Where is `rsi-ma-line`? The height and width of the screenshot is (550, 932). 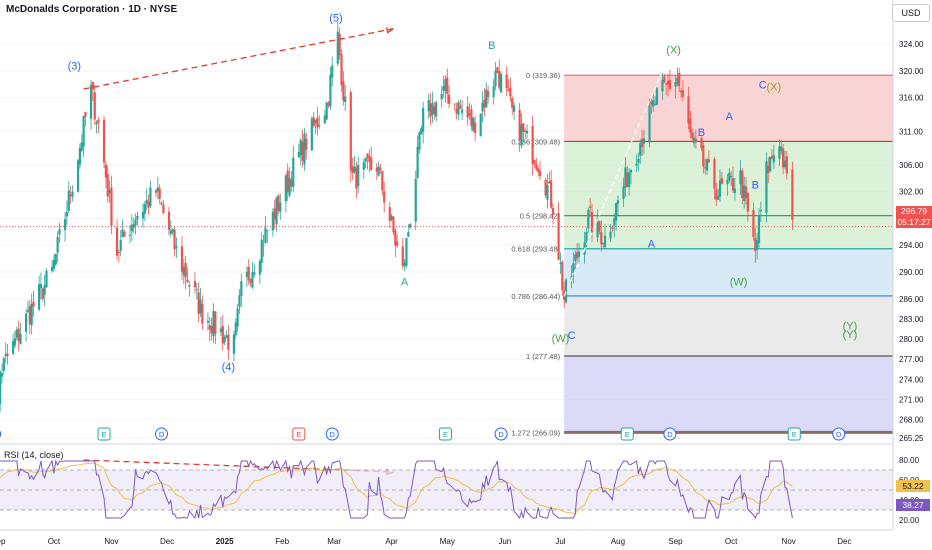
rsi-ma-line is located at coordinates (396, 488).